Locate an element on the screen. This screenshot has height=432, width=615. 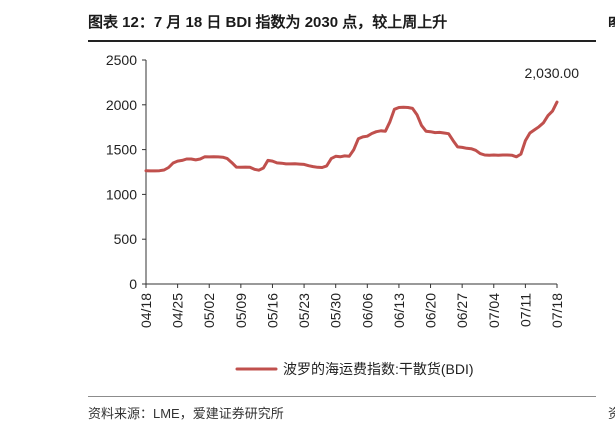
x-tick-label: 06/27 is located at coordinates (462, 310).